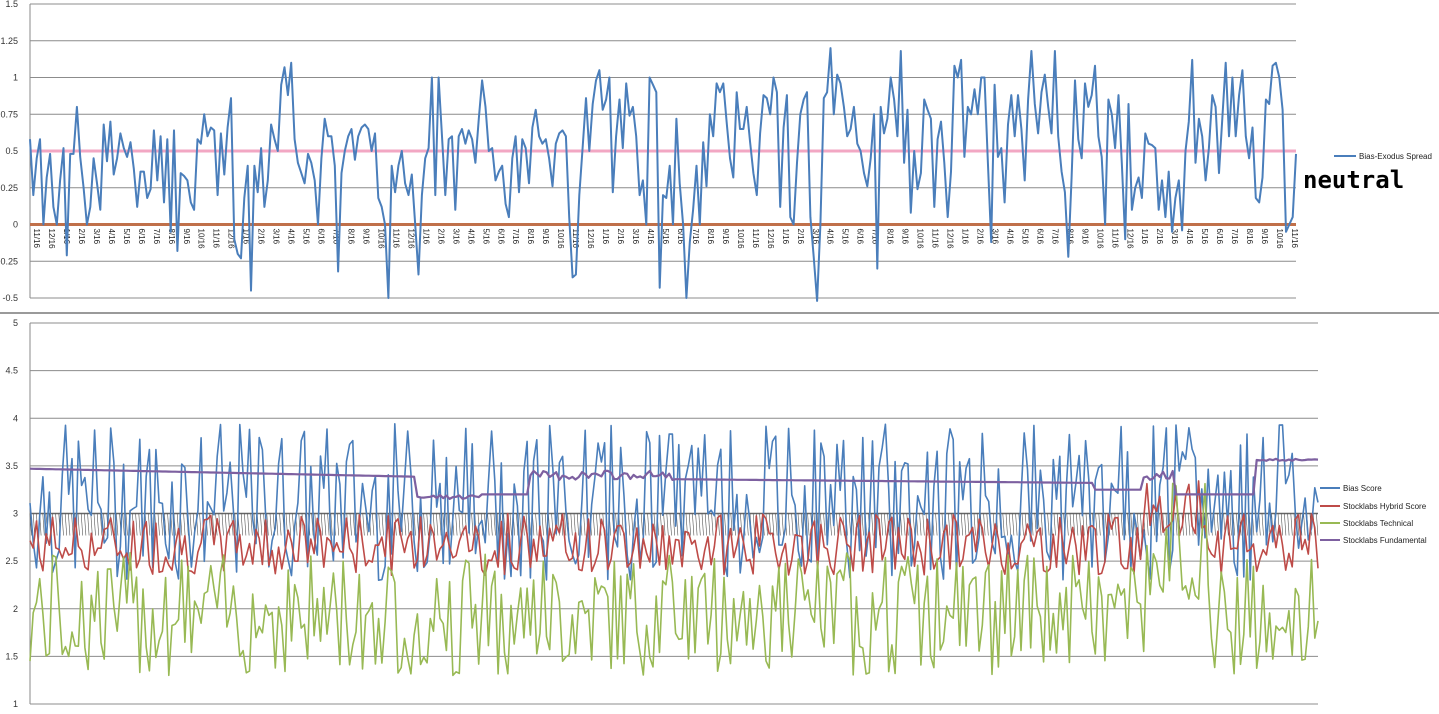  Describe the element at coordinates (15, 225) in the screenshot. I see `y-tick-label: 0` at that location.